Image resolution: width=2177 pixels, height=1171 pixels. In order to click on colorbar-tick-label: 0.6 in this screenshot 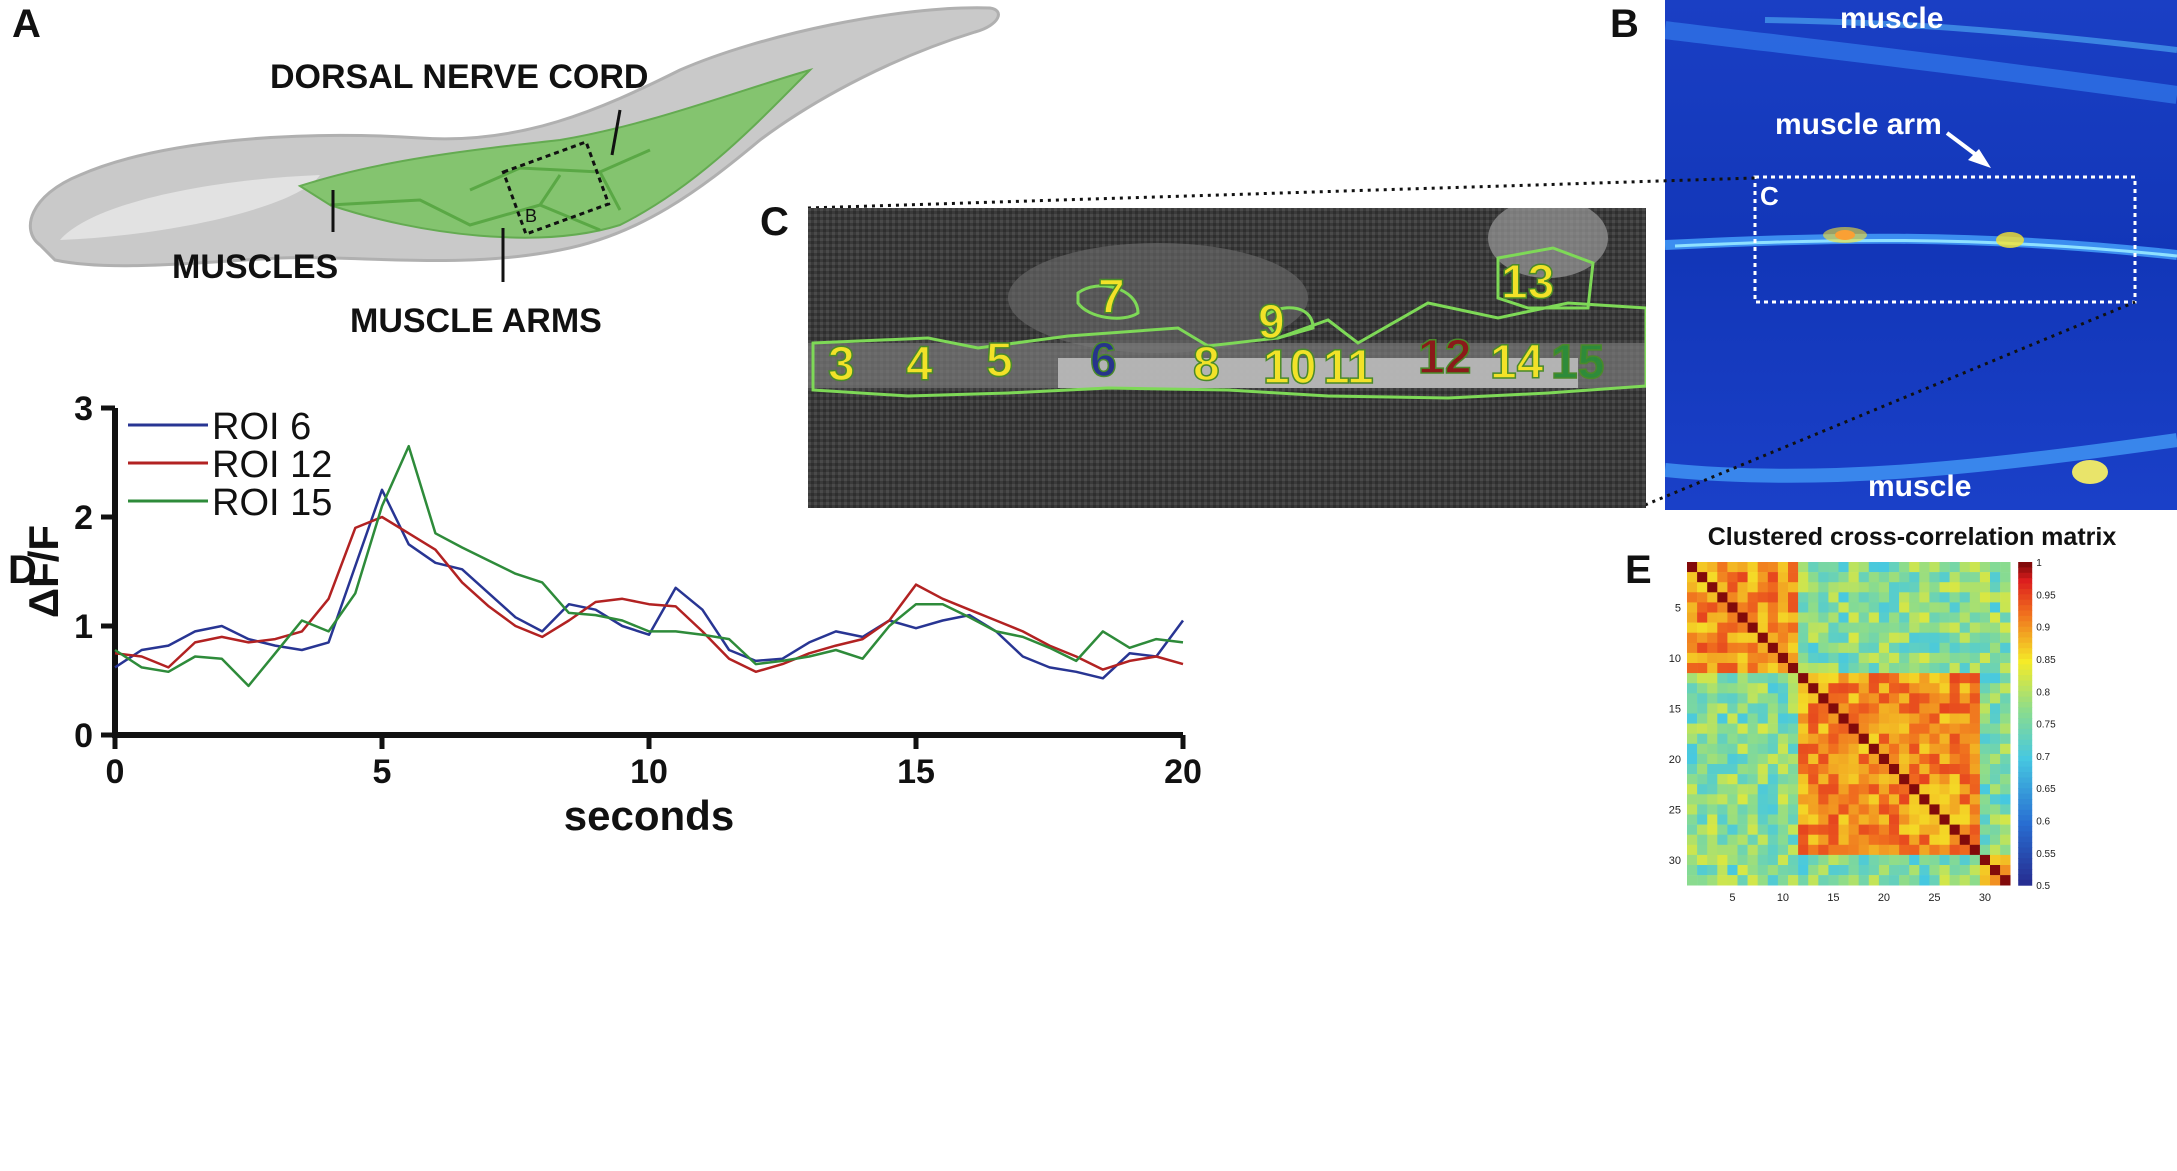, I will do `click(2043, 822)`.